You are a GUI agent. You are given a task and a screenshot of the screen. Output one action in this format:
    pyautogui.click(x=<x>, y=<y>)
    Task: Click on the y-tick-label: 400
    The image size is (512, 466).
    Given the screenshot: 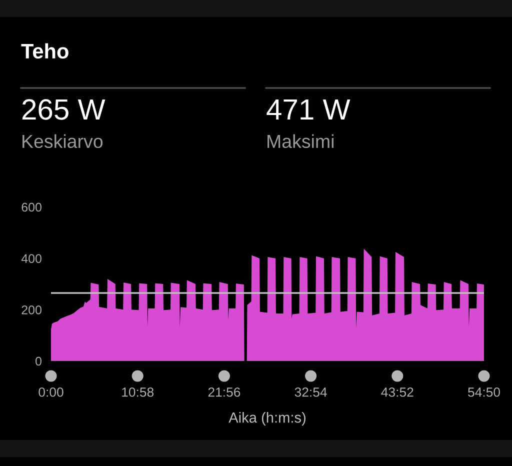 What is the action you would take?
    pyautogui.click(x=31, y=258)
    